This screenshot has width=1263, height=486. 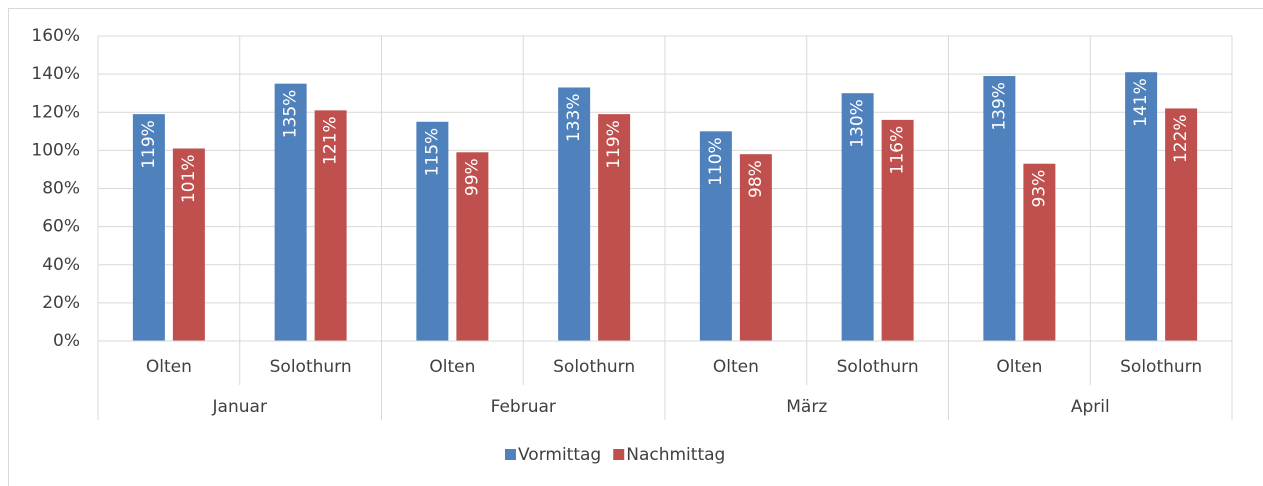 I want to click on value-label: 99%, so click(x=472, y=177).